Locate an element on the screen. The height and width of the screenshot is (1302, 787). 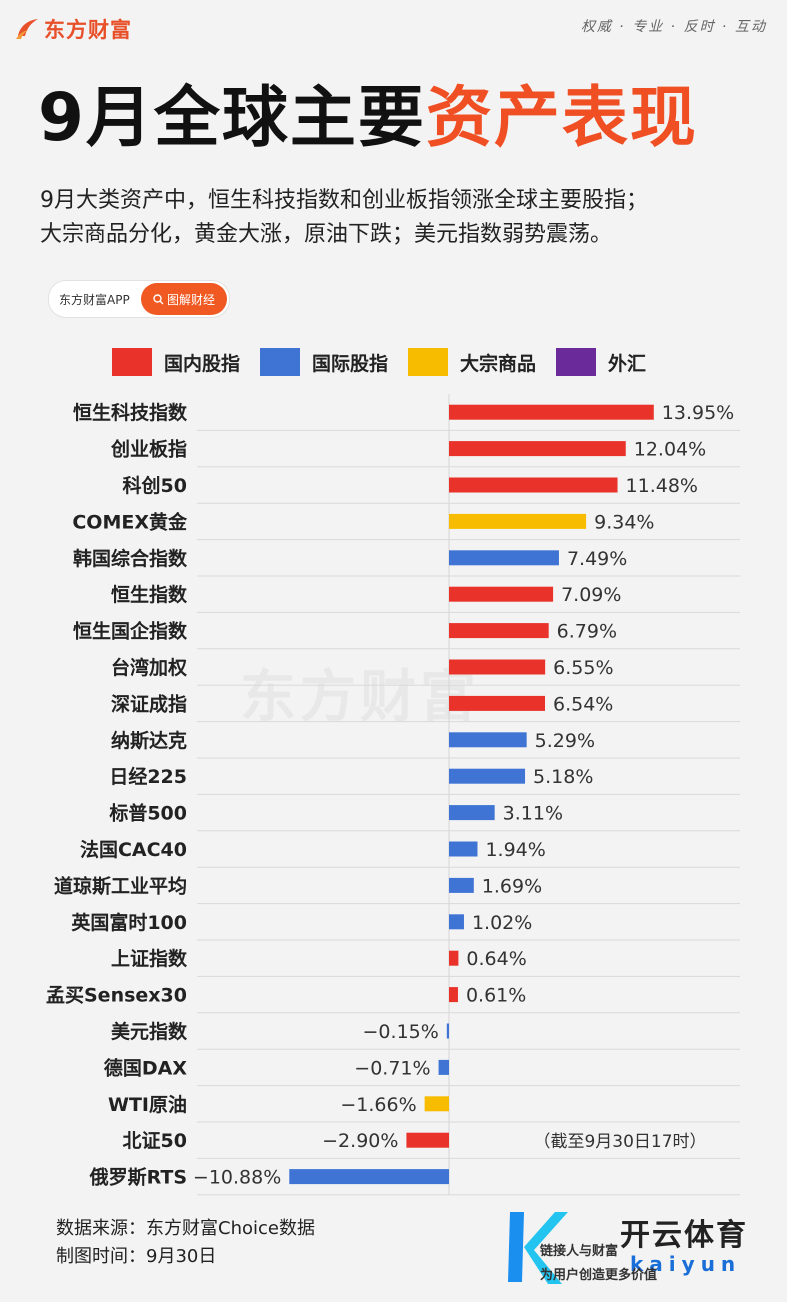
category-label: 道琼斯工业平均 is located at coordinates (120, 885).